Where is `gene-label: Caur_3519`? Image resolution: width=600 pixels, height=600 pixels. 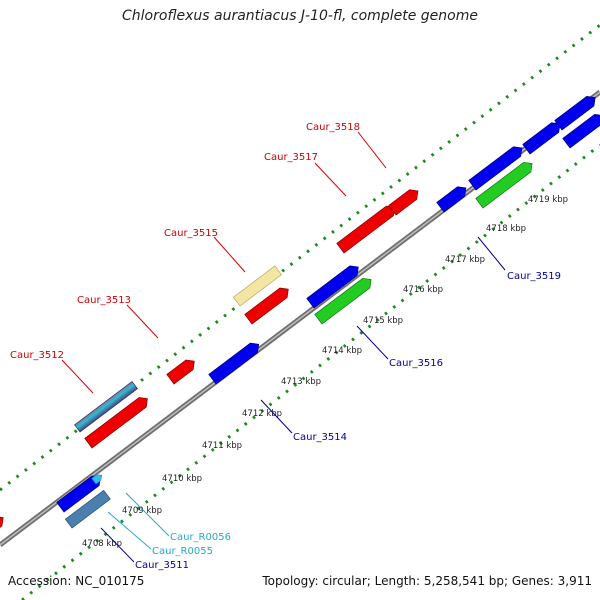
gene-label: Caur_3519 is located at coordinates (534, 276).